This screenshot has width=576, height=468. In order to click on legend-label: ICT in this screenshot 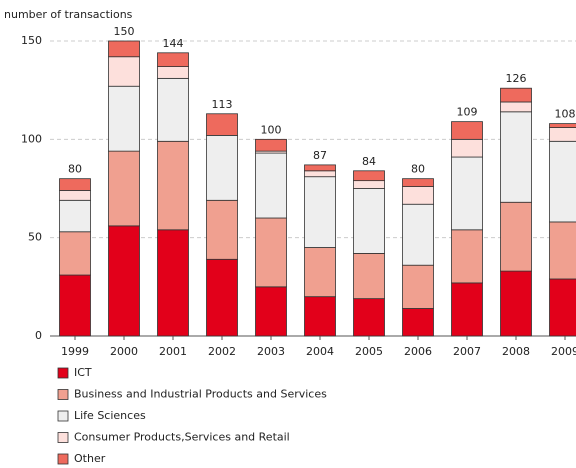, I will do `click(83, 372)`.